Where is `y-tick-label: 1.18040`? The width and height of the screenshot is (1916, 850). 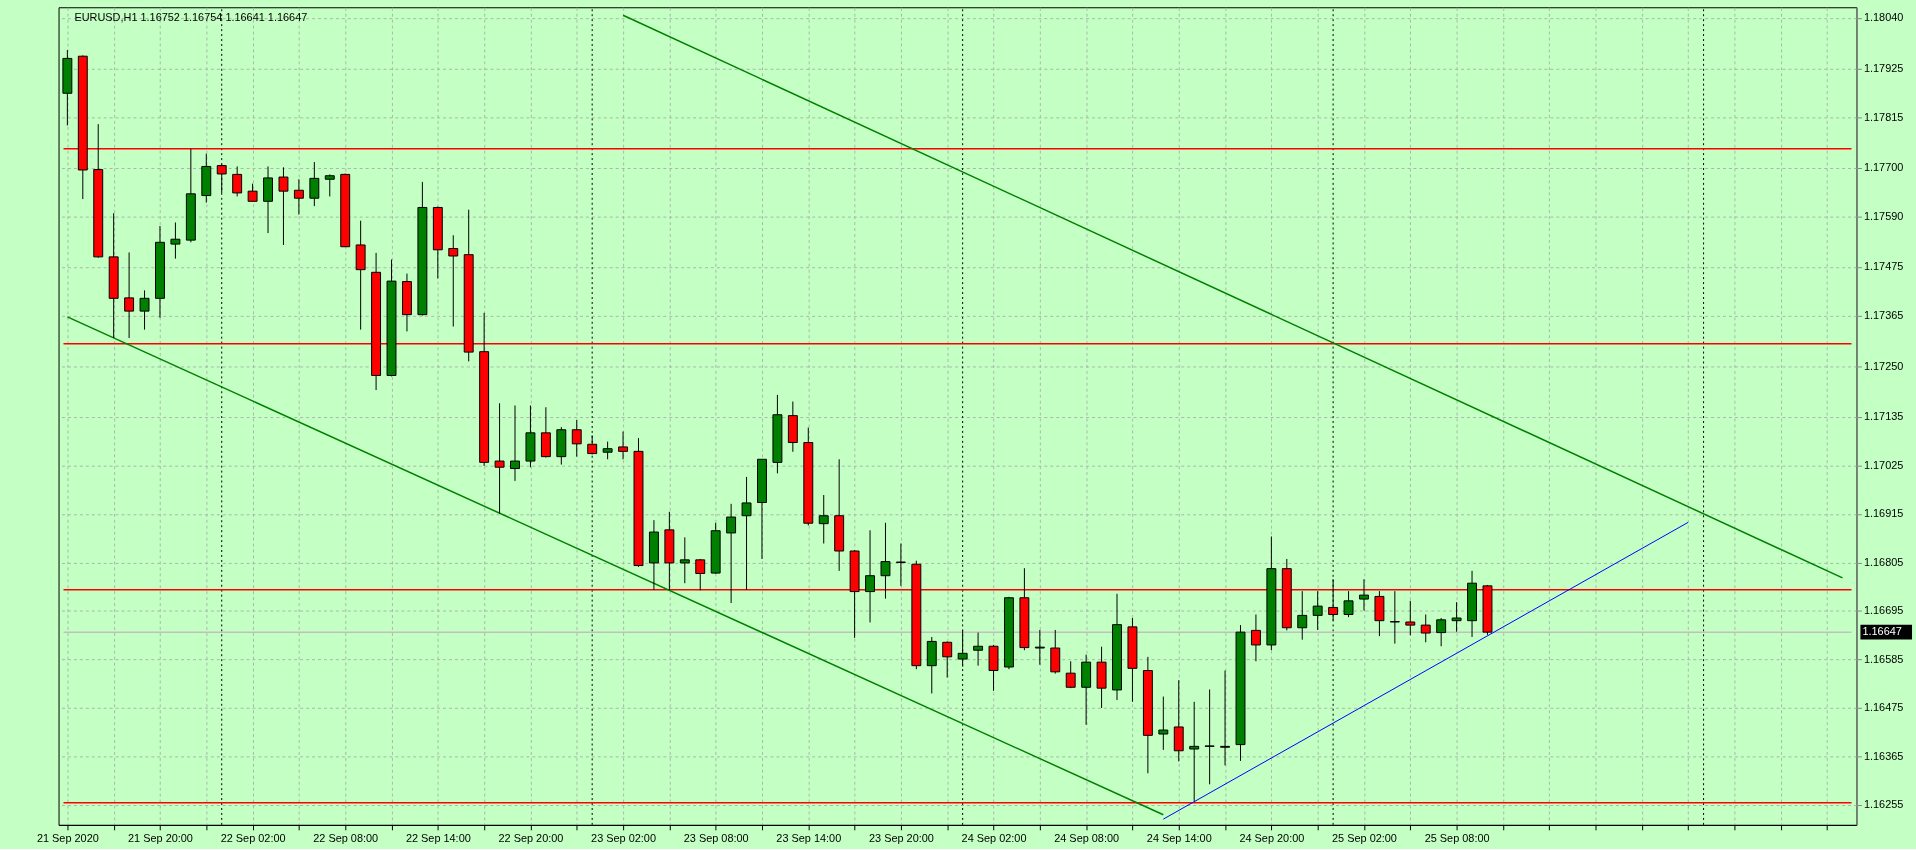
y-tick-label: 1.18040 is located at coordinates (1883, 17).